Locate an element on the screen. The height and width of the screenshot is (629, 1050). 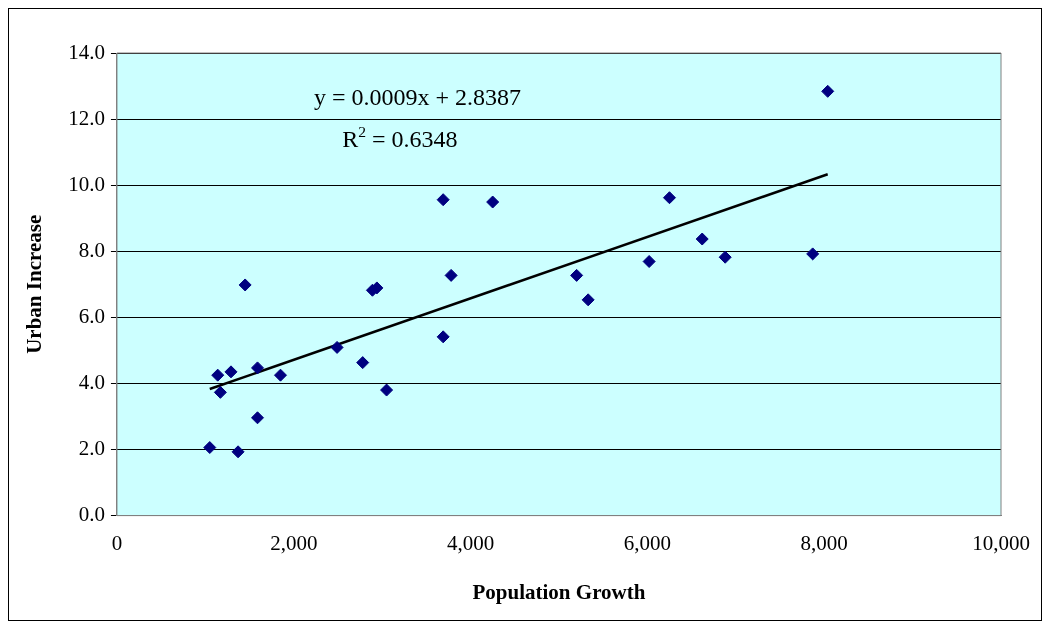
annotation: y = 0.0009x + 2.8387 is located at coordinates (417, 97).